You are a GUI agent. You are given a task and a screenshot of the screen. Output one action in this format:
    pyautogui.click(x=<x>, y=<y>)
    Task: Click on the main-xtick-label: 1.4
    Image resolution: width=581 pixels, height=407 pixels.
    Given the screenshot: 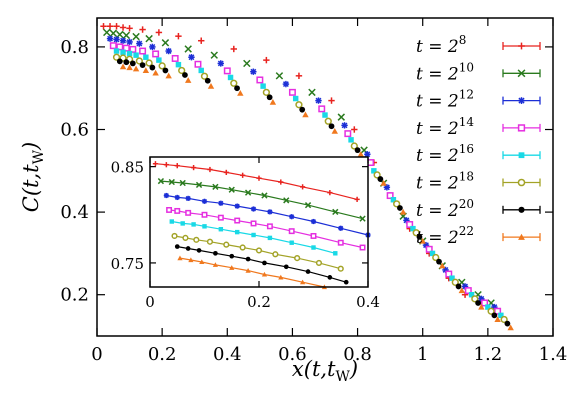 What is the action you would take?
    pyautogui.click(x=553, y=354)
    